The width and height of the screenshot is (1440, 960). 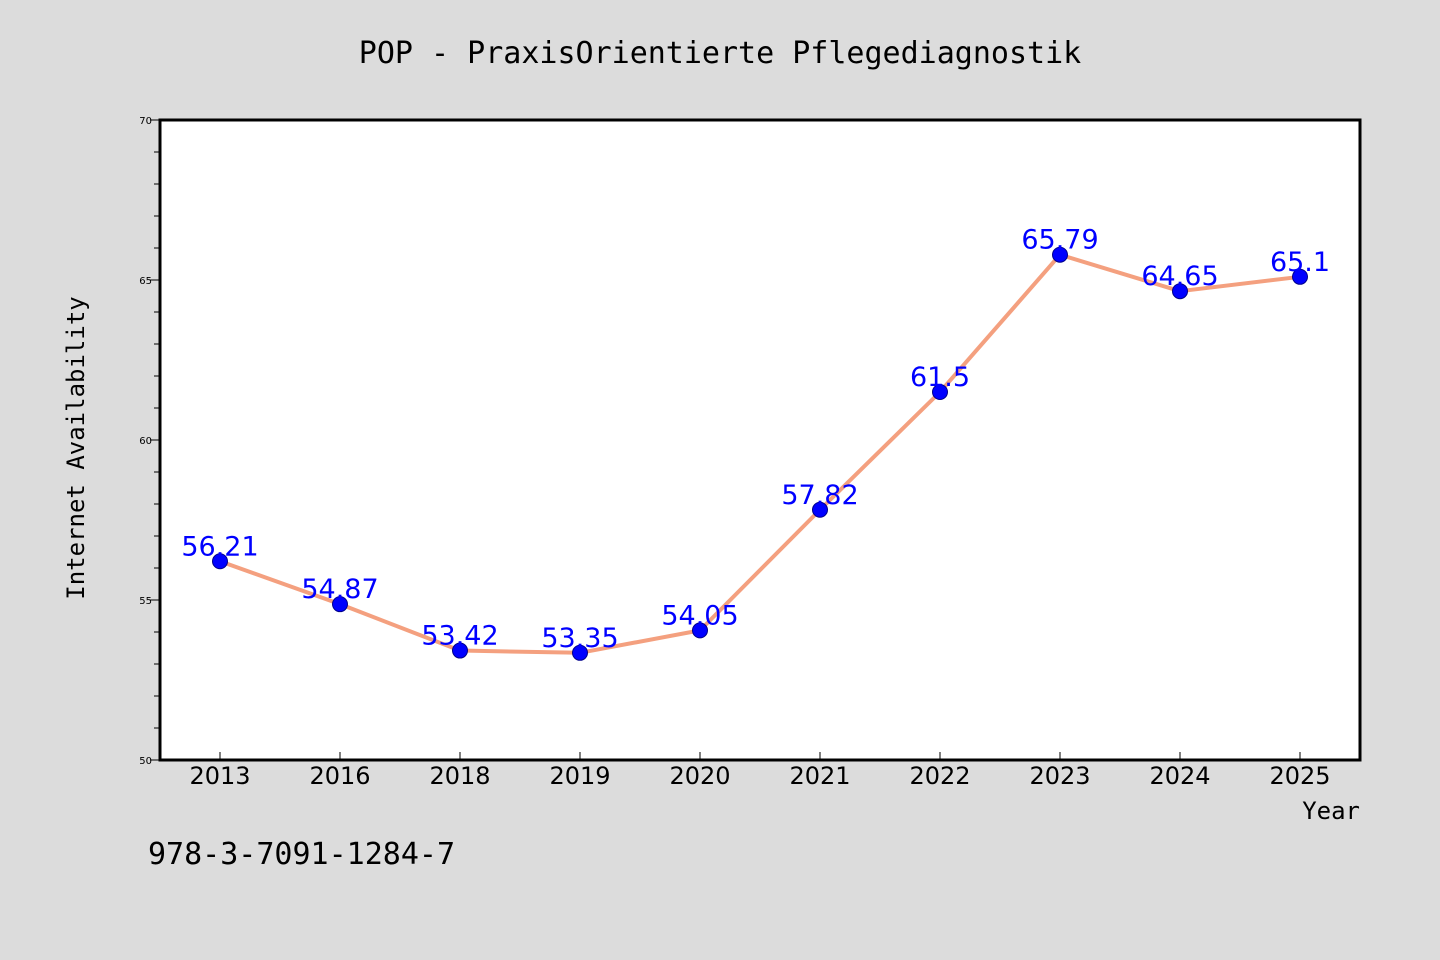 What do you see at coordinates (145, 761) in the screenshot?
I see `y-tick-label: 50` at bounding box center [145, 761].